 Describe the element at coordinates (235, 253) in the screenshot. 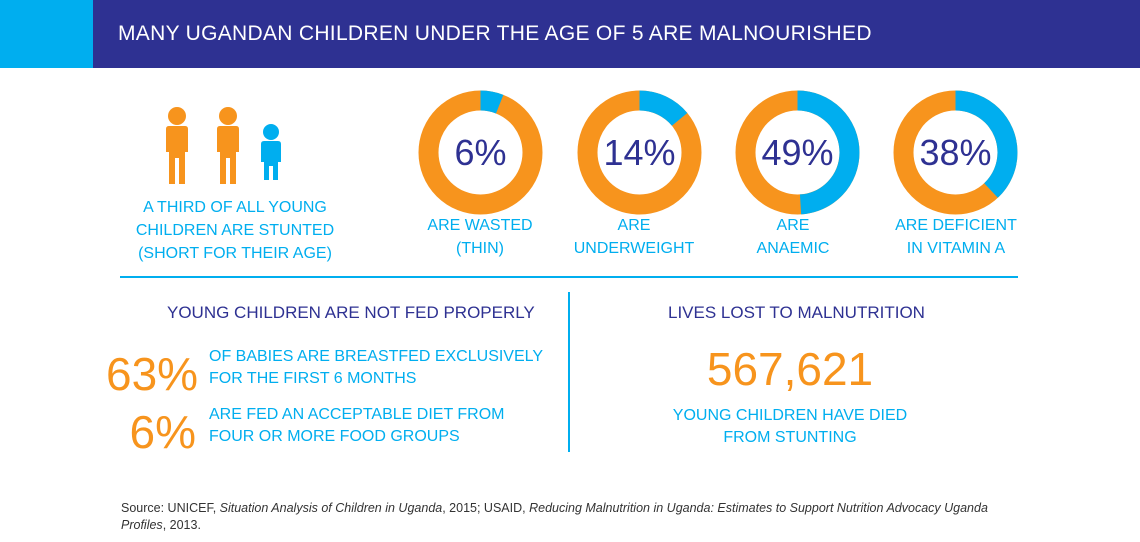

I see `caption-line: (SHORT FOR THEIR AGE)` at that location.